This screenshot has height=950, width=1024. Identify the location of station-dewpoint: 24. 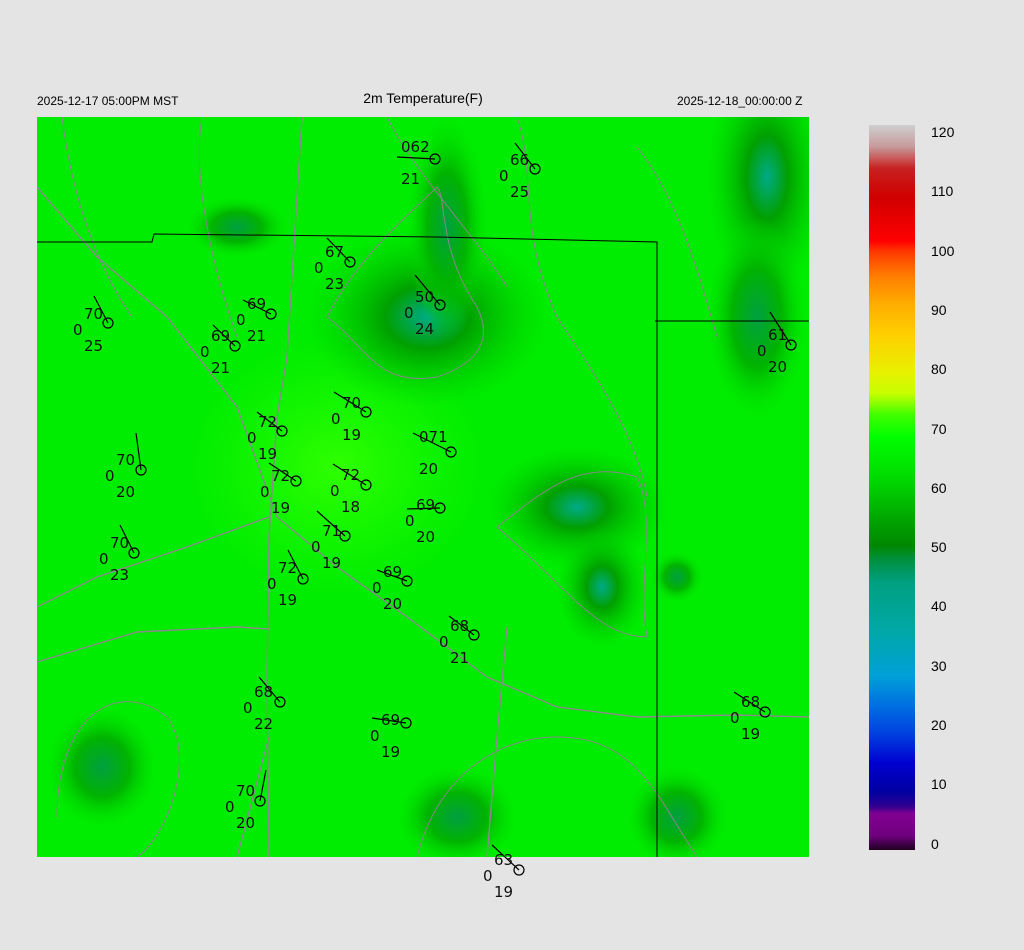
(424, 329).